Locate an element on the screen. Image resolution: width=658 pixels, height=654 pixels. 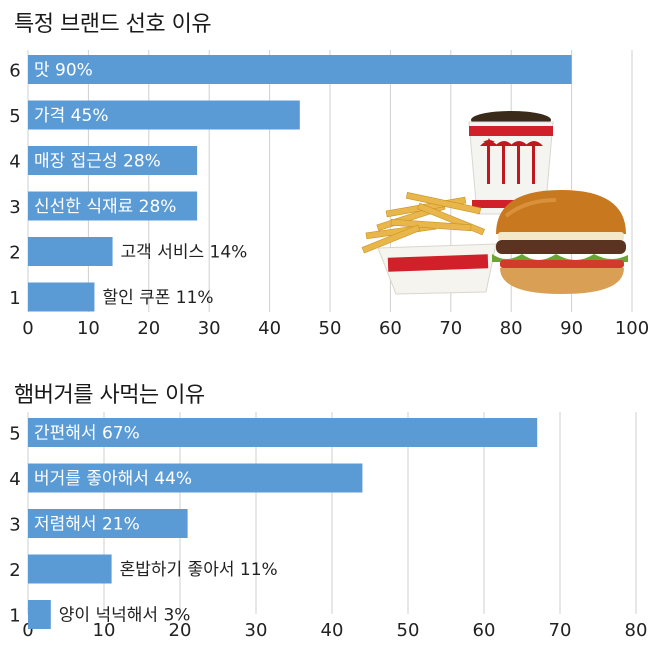
soda-cup-icon is located at coordinates (511, 163).